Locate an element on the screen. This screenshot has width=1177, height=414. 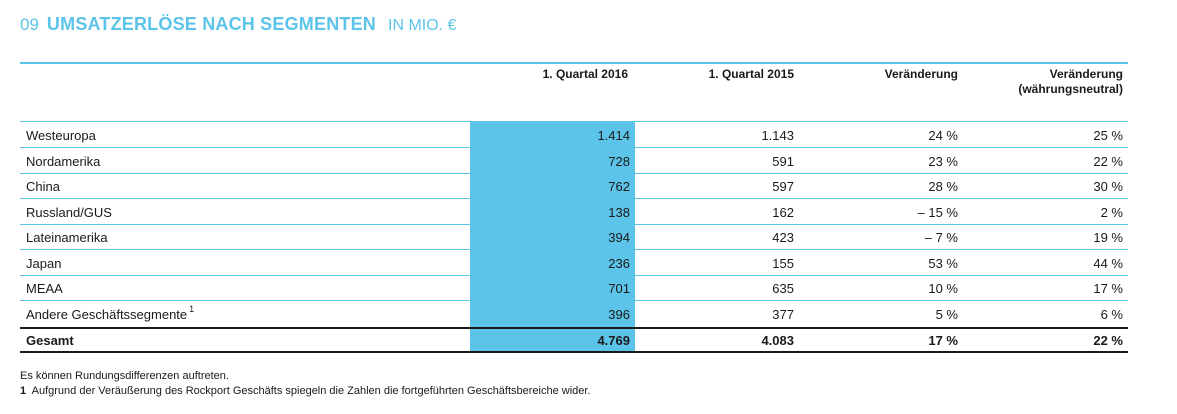
cell-q2015-text: 1.143 is located at coordinates (777, 135).